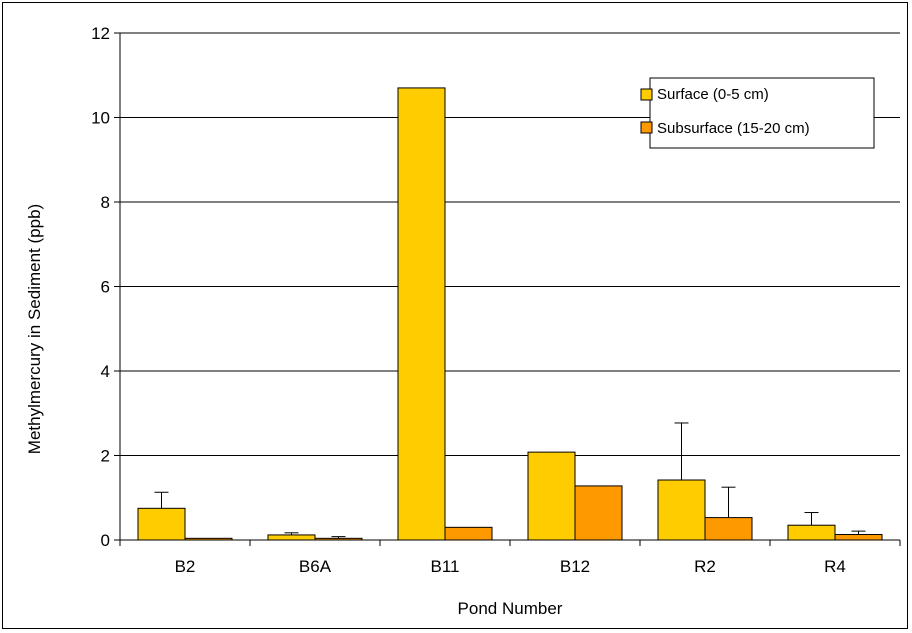  Describe the element at coordinates (105, 540) in the screenshot. I see `y-tick-label: 0` at that location.